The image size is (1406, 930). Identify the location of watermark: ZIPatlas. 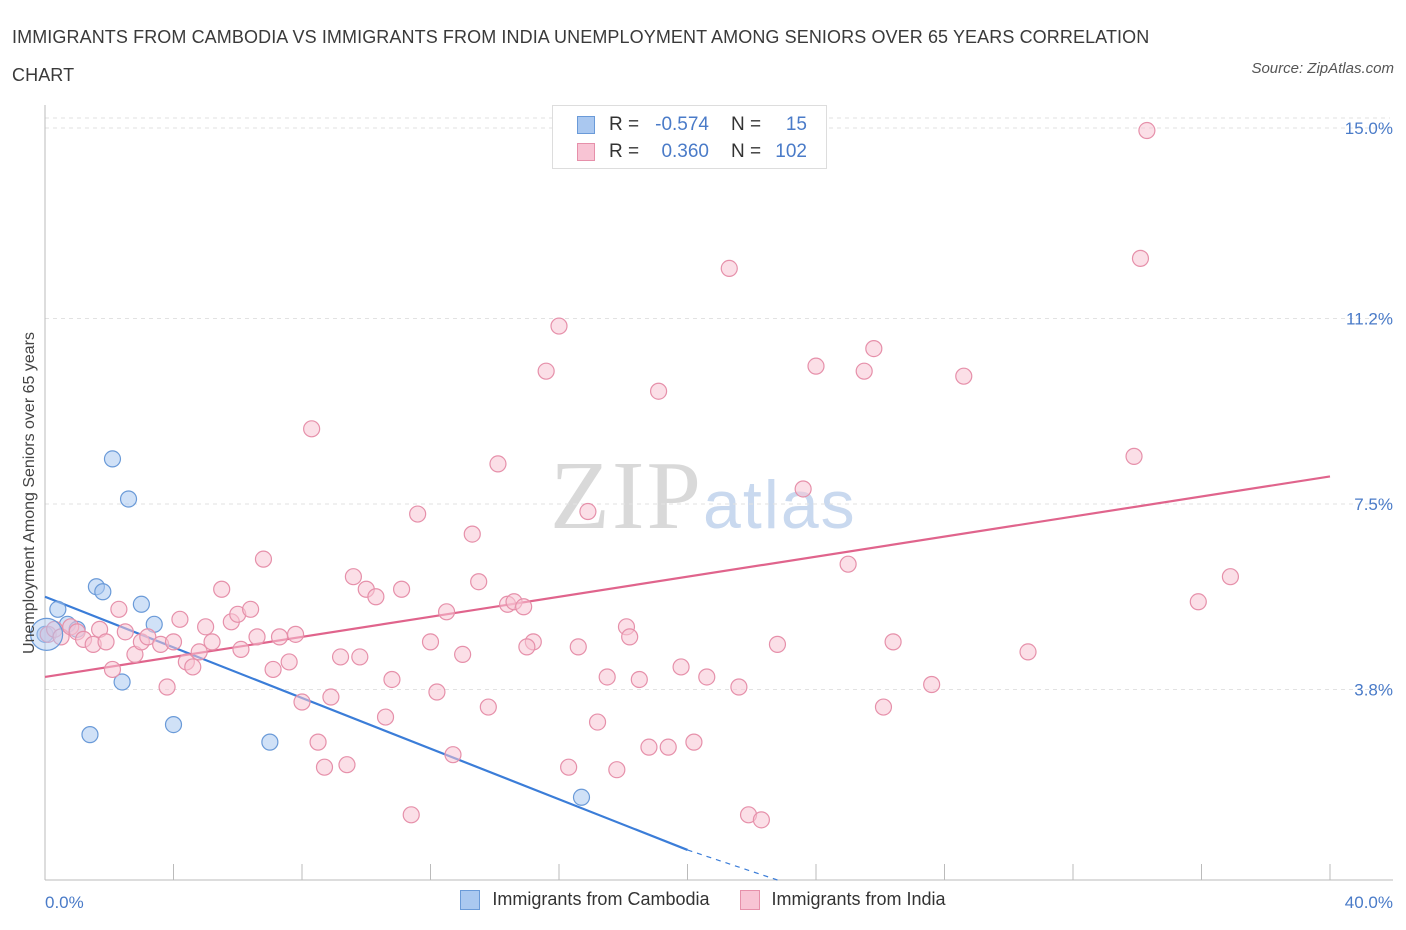
(703, 496).